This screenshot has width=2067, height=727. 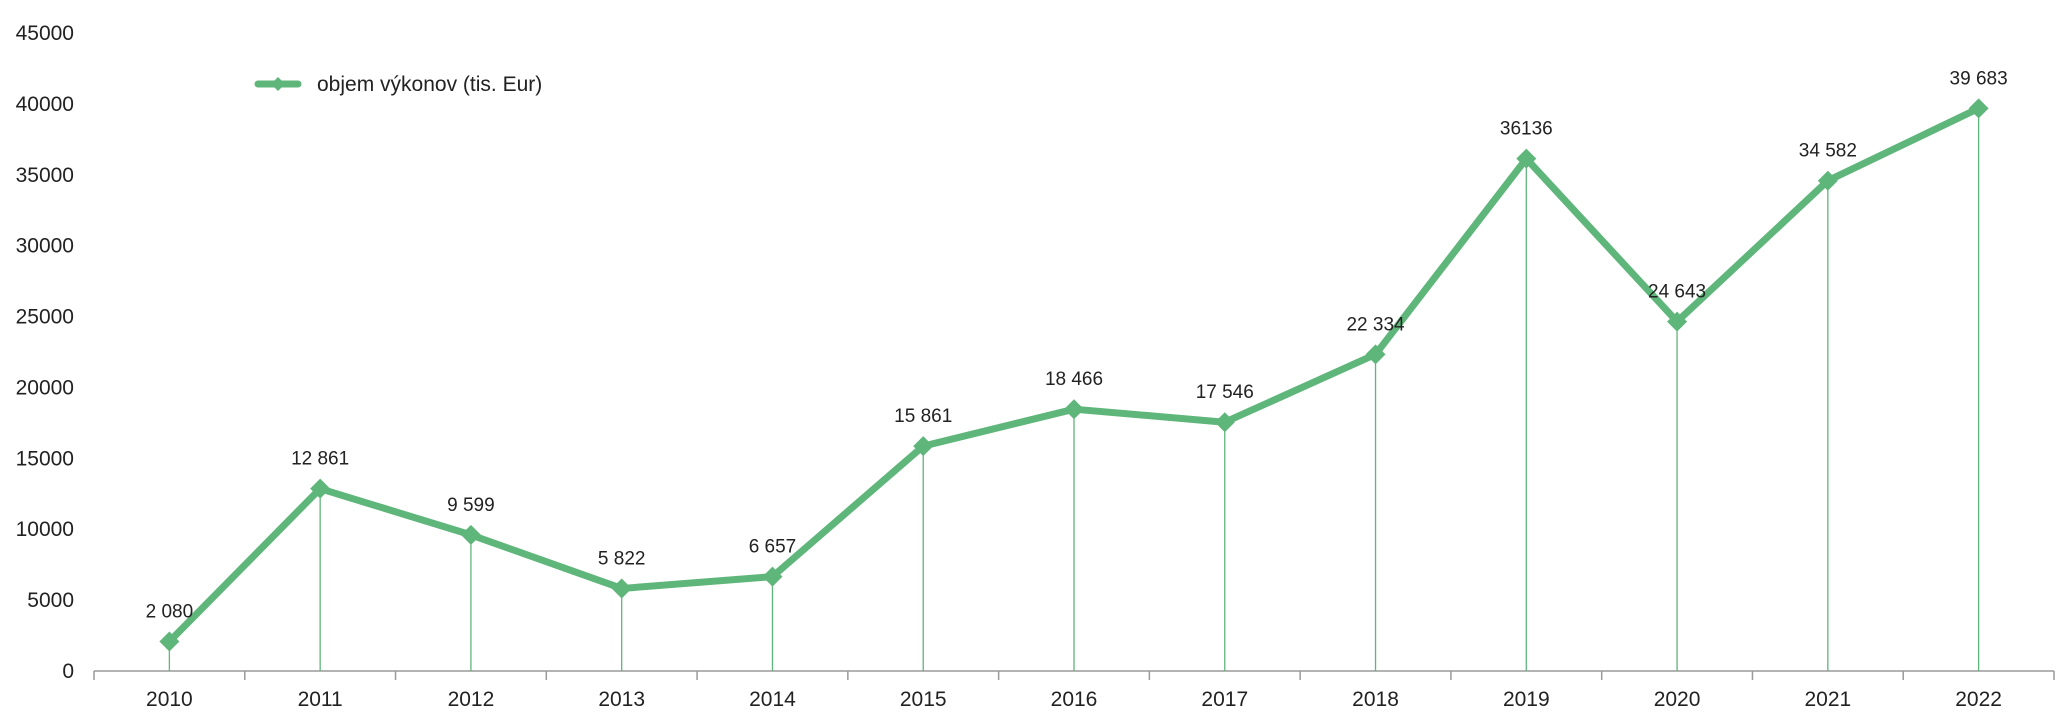 I want to click on y-tick-label: 30000, so click(x=45, y=246).